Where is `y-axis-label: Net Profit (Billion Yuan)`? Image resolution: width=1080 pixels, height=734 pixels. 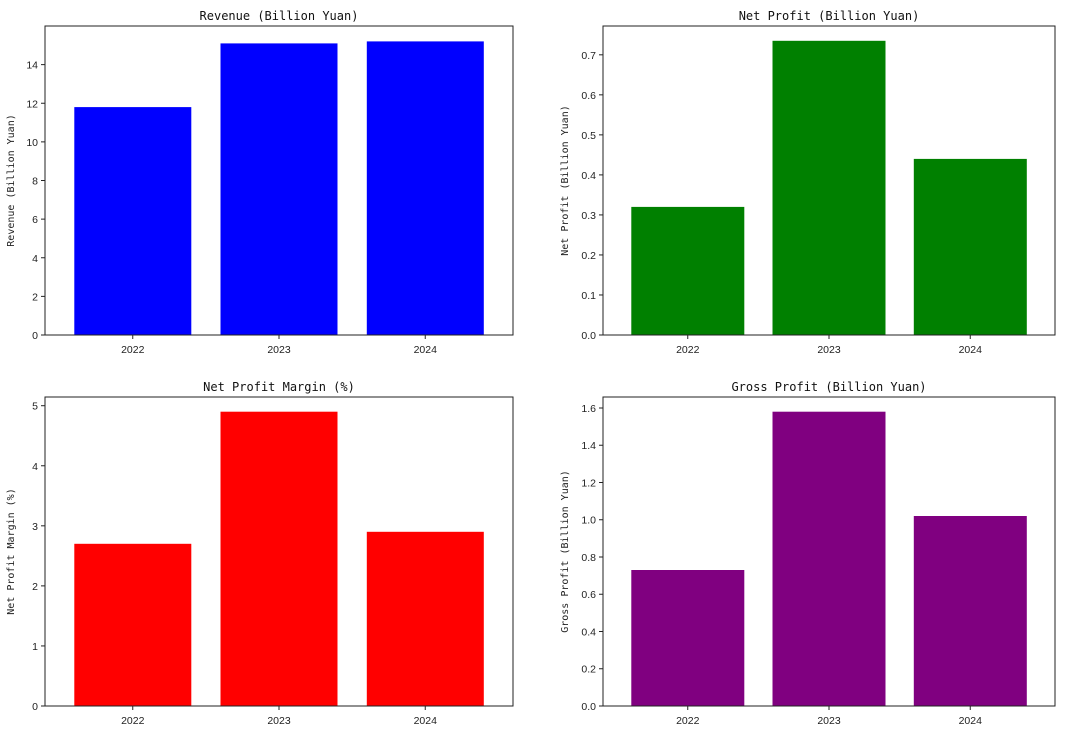 y-axis-label: Net Profit (Billion Yuan) is located at coordinates (565, 180).